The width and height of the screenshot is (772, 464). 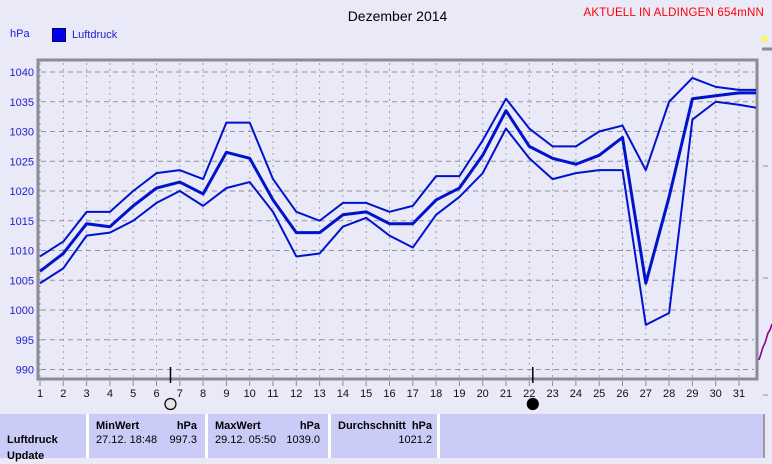 What do you see at coordinates (366, 394) in the screenshot?
I see `x-tick-label: 15` at bounding box center [366, 394].